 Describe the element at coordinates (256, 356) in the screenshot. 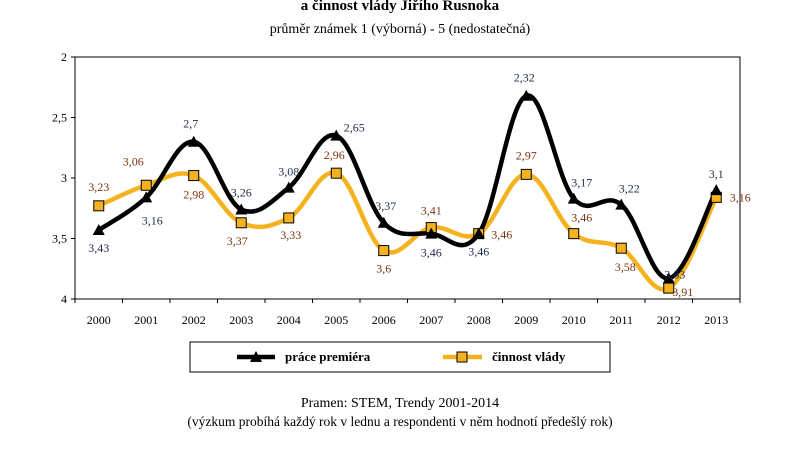

I see `legend-marker-prace-premiera` at that location.